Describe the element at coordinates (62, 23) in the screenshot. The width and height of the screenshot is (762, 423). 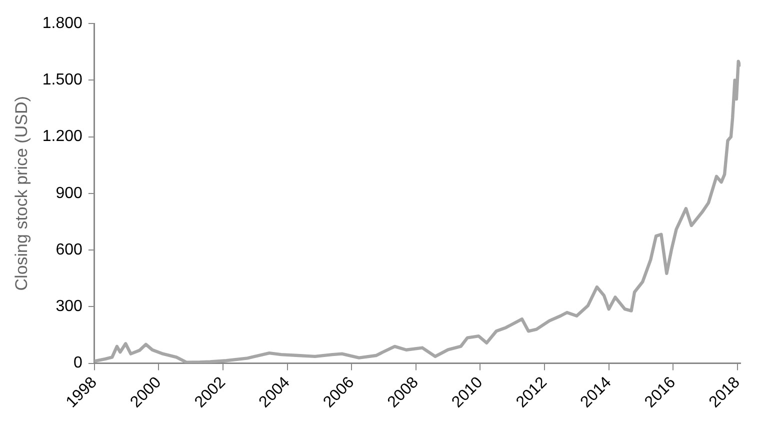
I see `y-tick-label: 1.800` at that location.